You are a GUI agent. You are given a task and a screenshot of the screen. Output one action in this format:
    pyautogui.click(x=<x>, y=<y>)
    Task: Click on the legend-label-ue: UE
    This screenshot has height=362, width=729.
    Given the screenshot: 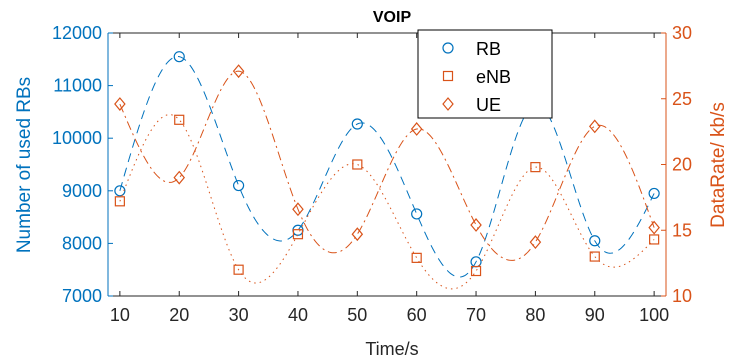 What is the action you would take?
    pyautogui.click(x=488, y=105)
    